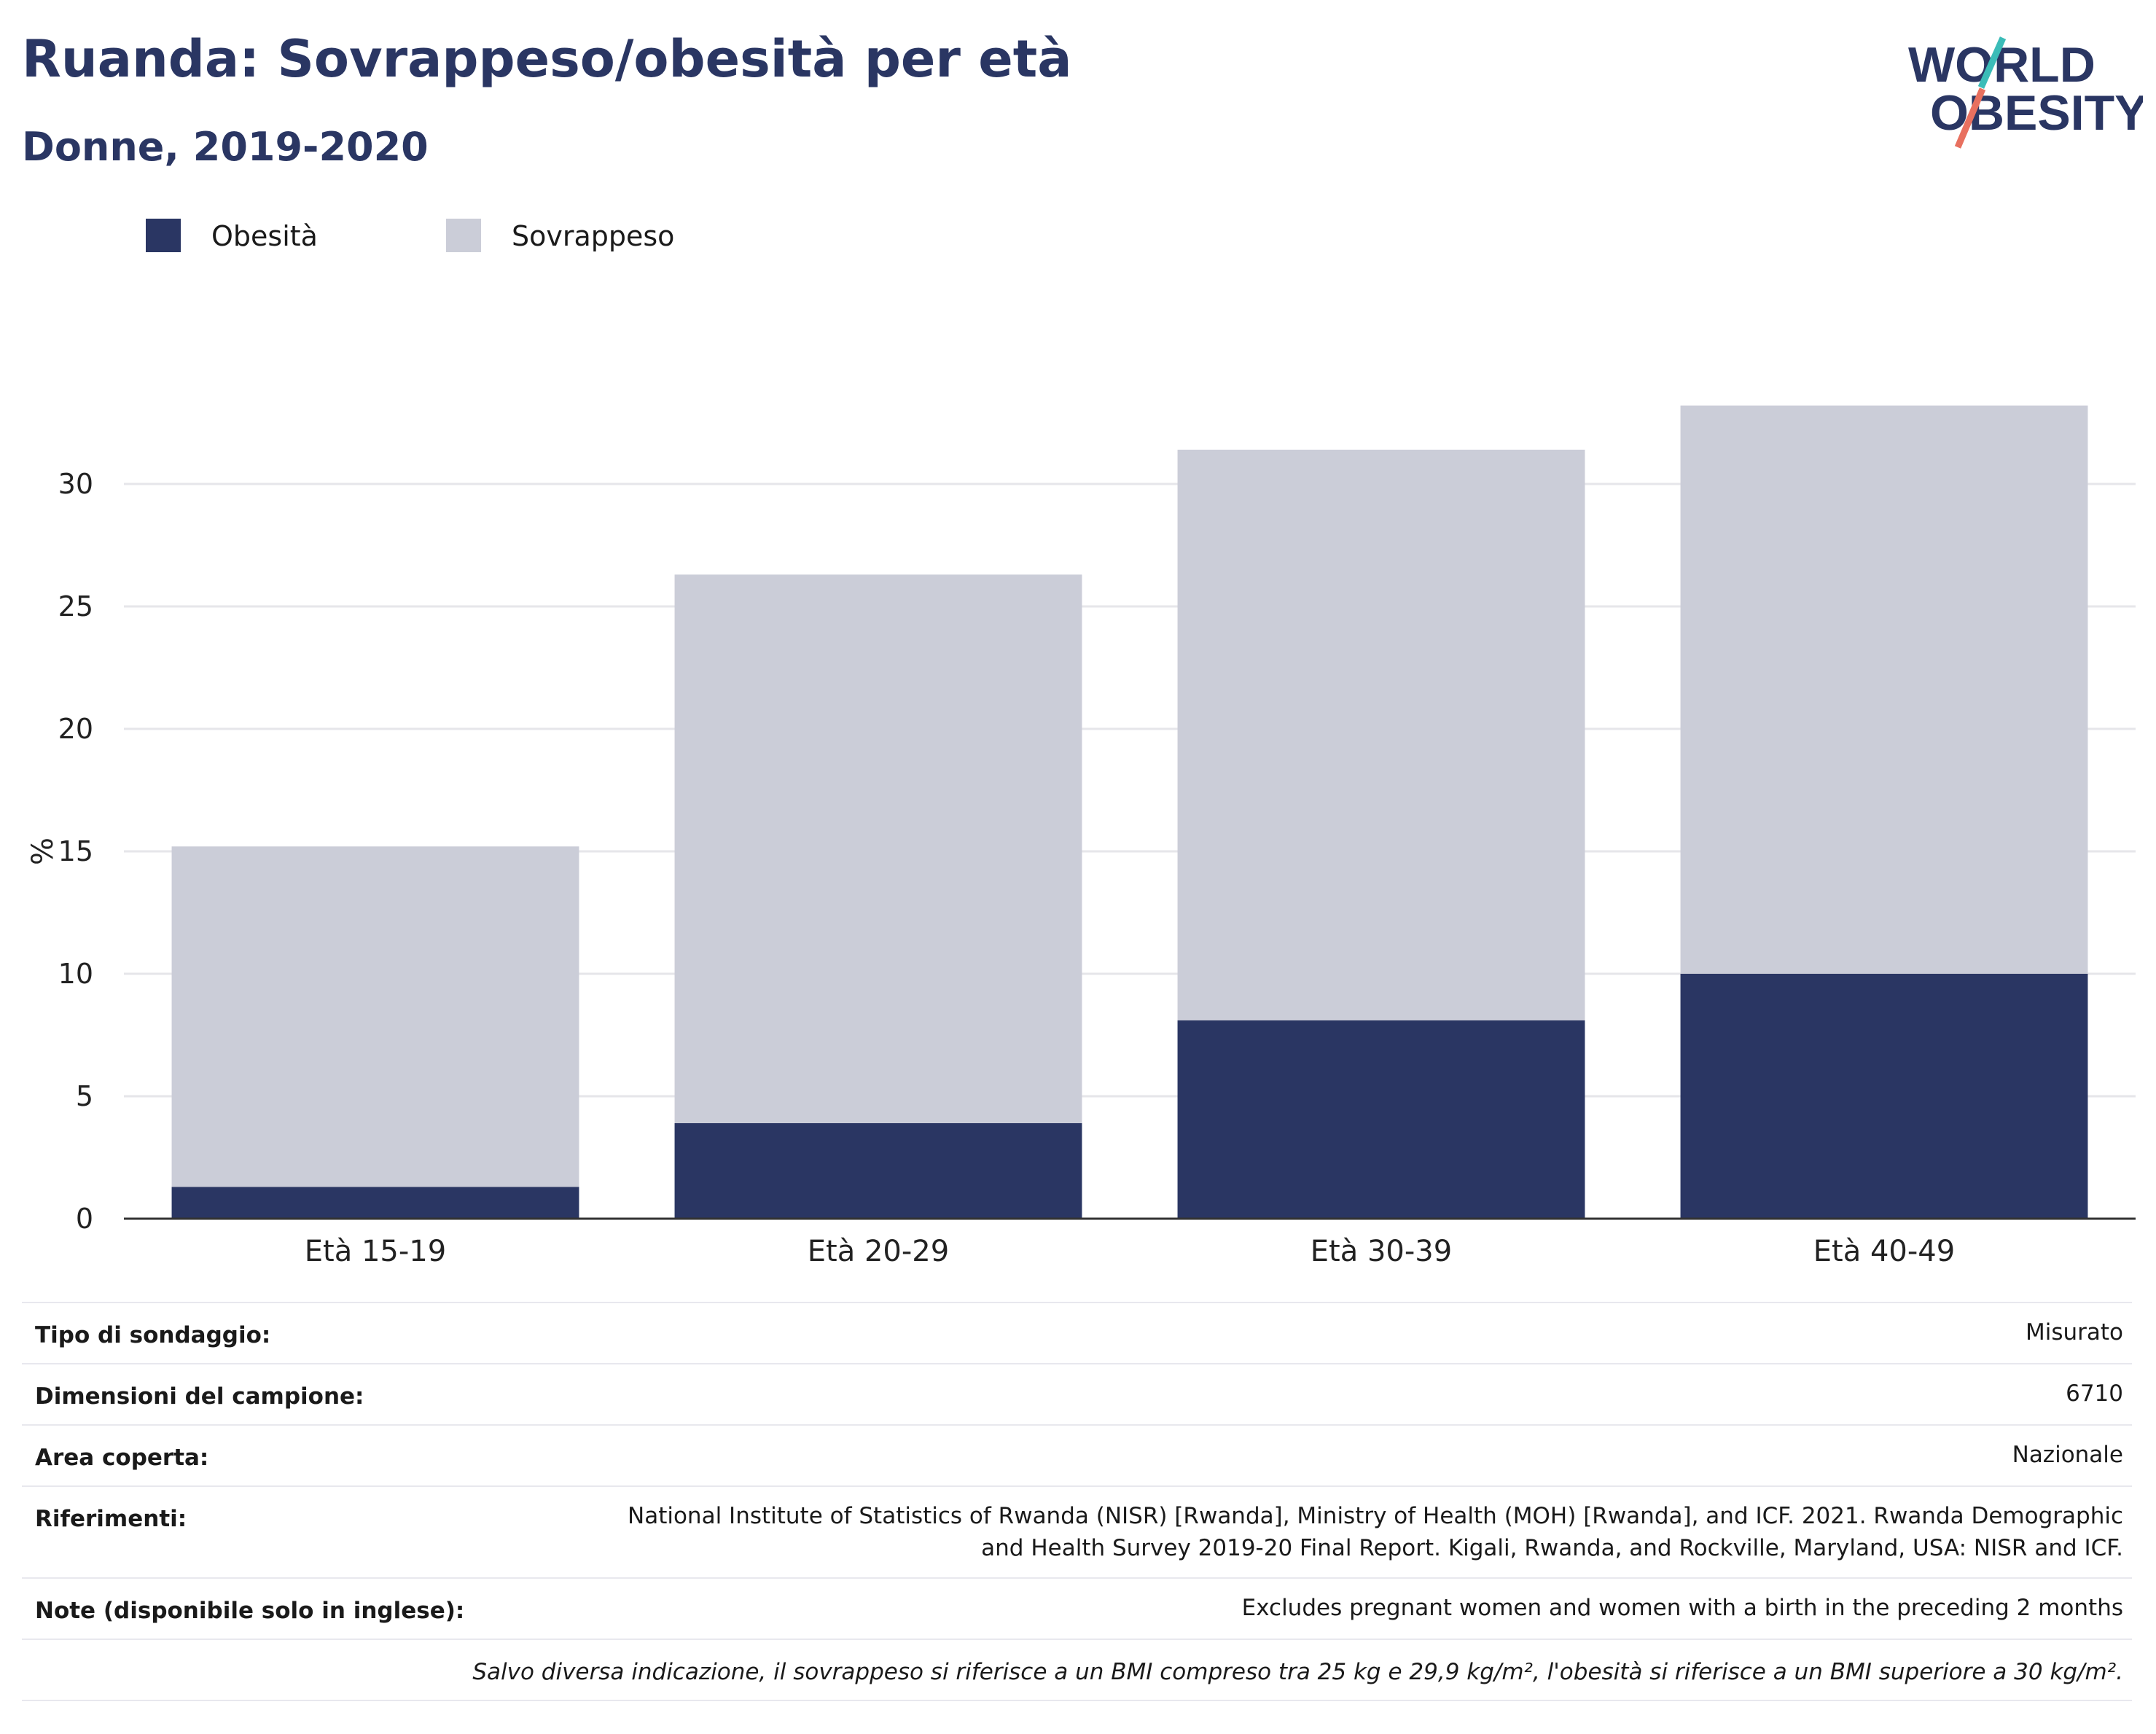 This screenshot has height=1734, width=2156. I want to click on x-tick-label: Età 30-39, so click(1382, 1251).